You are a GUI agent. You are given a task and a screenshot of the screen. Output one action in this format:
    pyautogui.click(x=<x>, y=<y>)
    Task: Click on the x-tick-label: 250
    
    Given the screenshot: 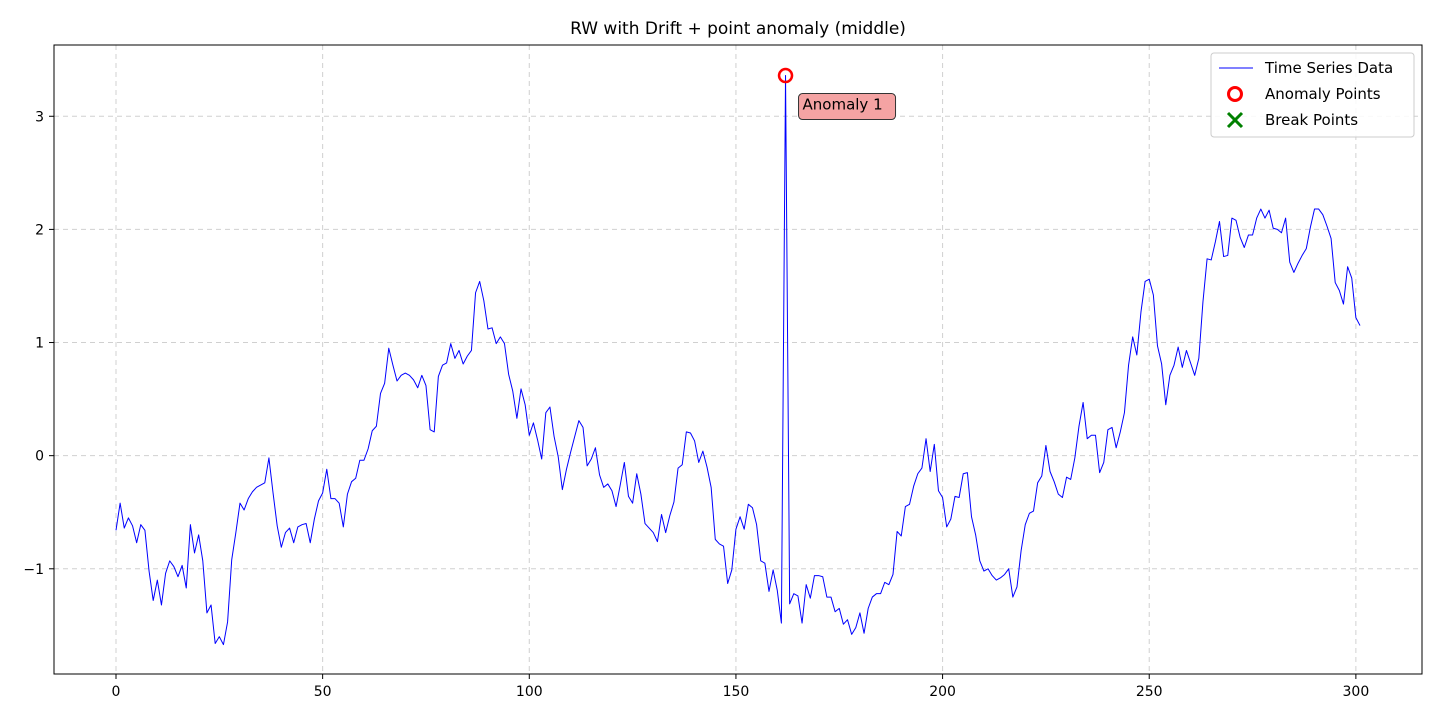 What is the action you would take?
    pyautogui.click(x=1149, y=692)
    